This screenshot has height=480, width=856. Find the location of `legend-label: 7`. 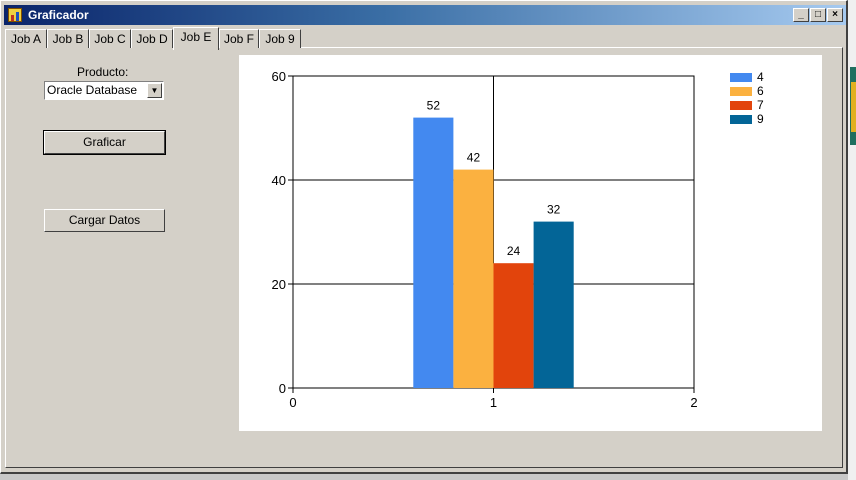

legend-label: 7 is located at coordinates (760, 105).